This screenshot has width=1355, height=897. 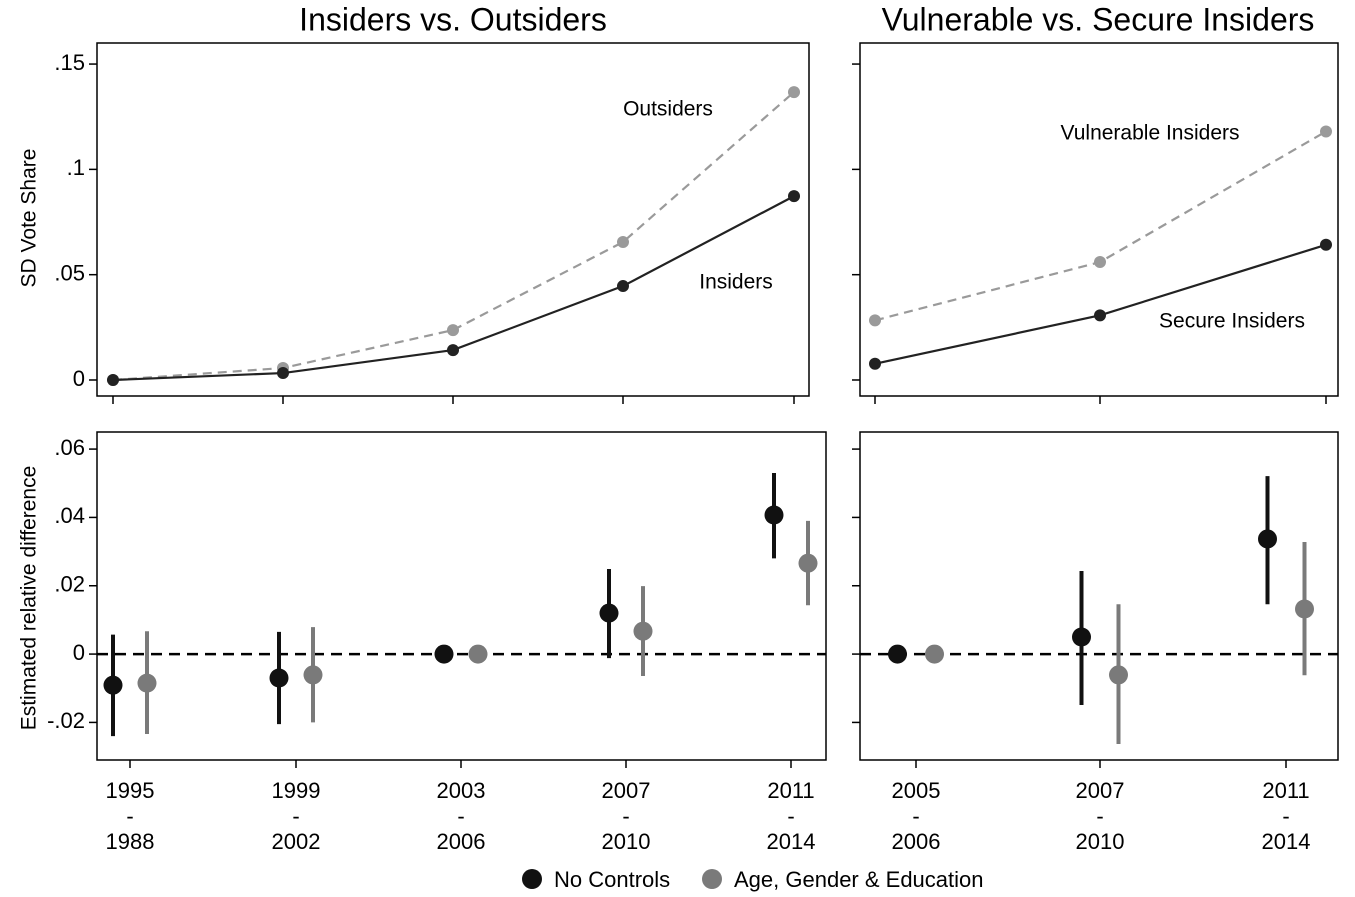 What do you see at coordinates (296, 841) in the screenshot?
I see `x-tick-label-line: 2002` at bounding box center [296, 841].